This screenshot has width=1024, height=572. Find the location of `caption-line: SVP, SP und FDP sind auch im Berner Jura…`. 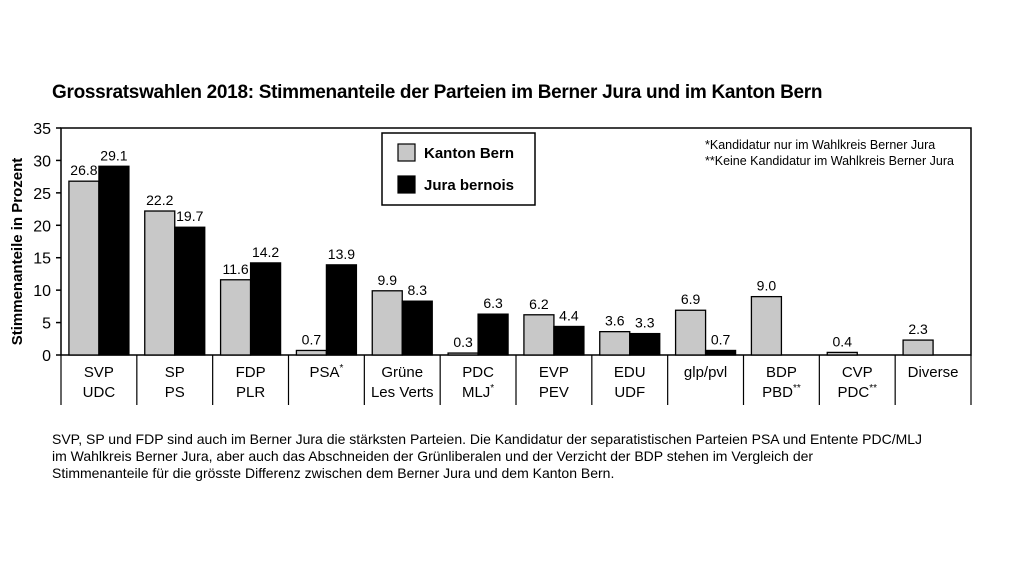

caption-line: SVP, SP und FDP sind auch im Berner Jura… is located at coordinates (487, 439).